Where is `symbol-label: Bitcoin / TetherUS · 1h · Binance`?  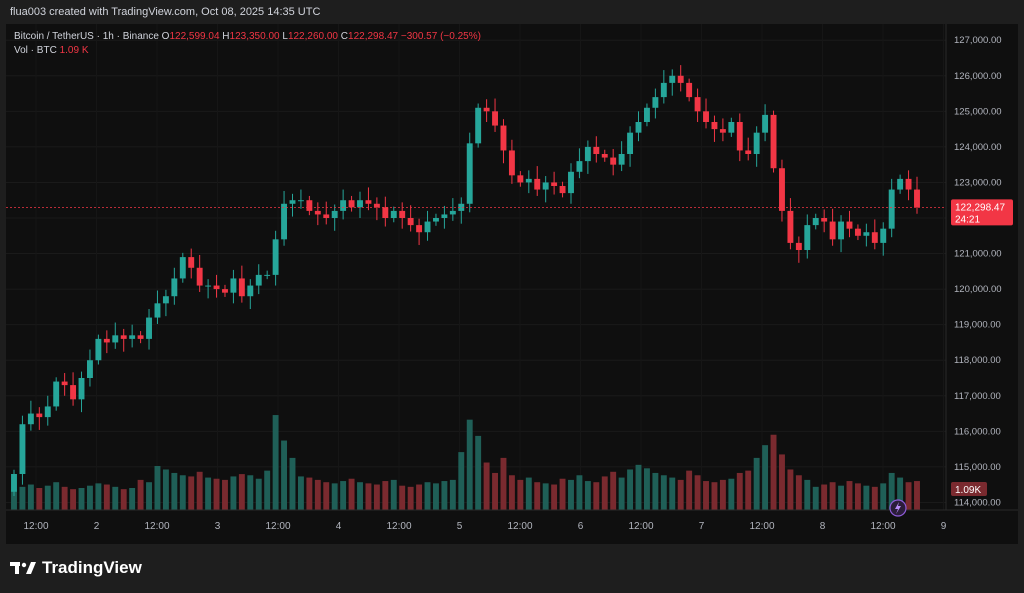 symbol-label: Bitcoin / TetherUS · 1h · Binance is located at coordinates (86, 36).